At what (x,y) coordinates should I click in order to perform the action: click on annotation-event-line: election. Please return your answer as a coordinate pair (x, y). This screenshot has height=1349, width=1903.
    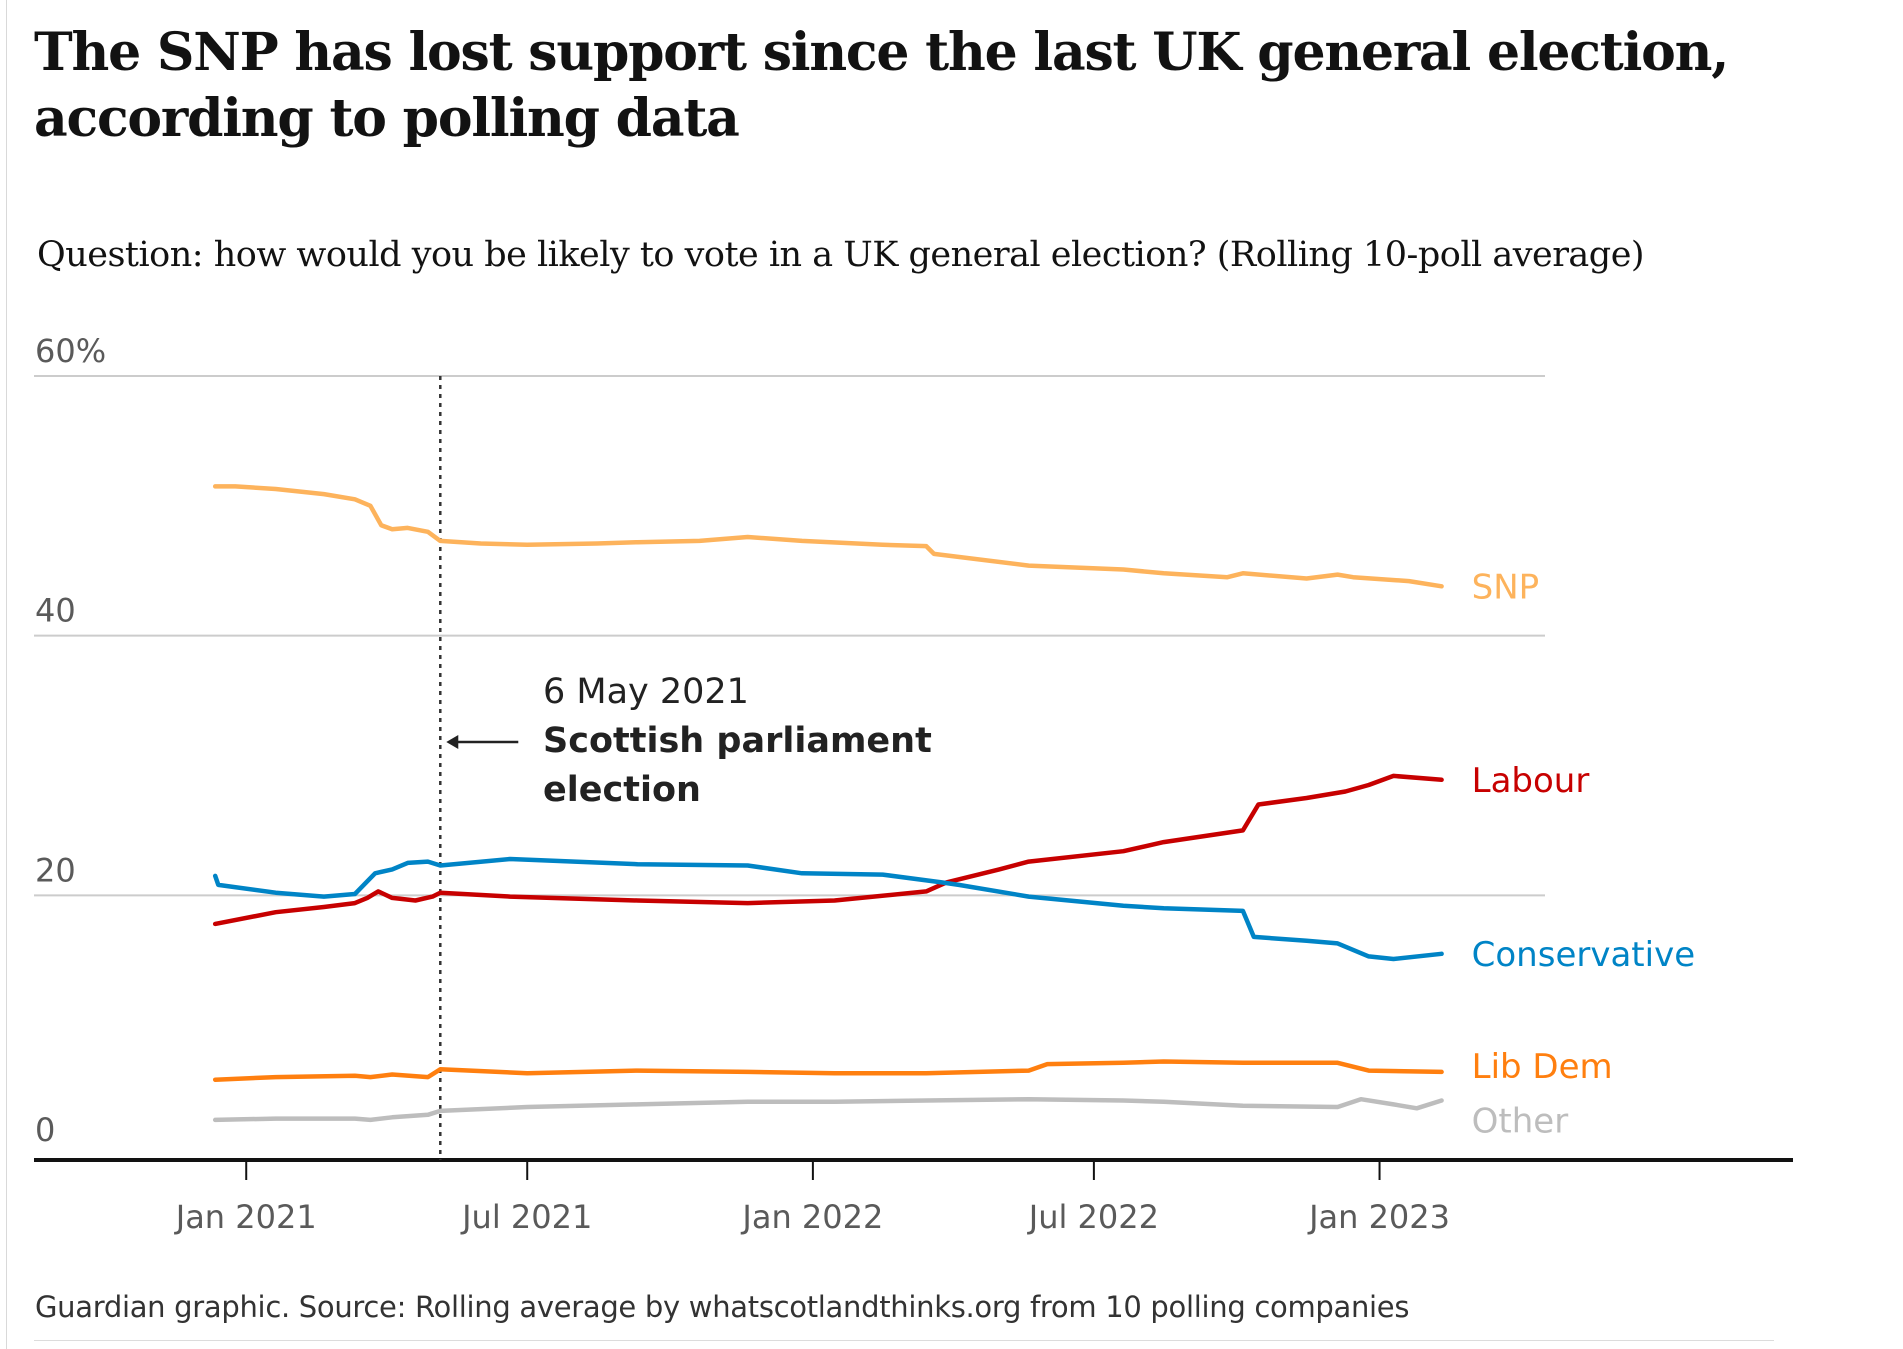
    Looking at the image, I should click on (622, 790).